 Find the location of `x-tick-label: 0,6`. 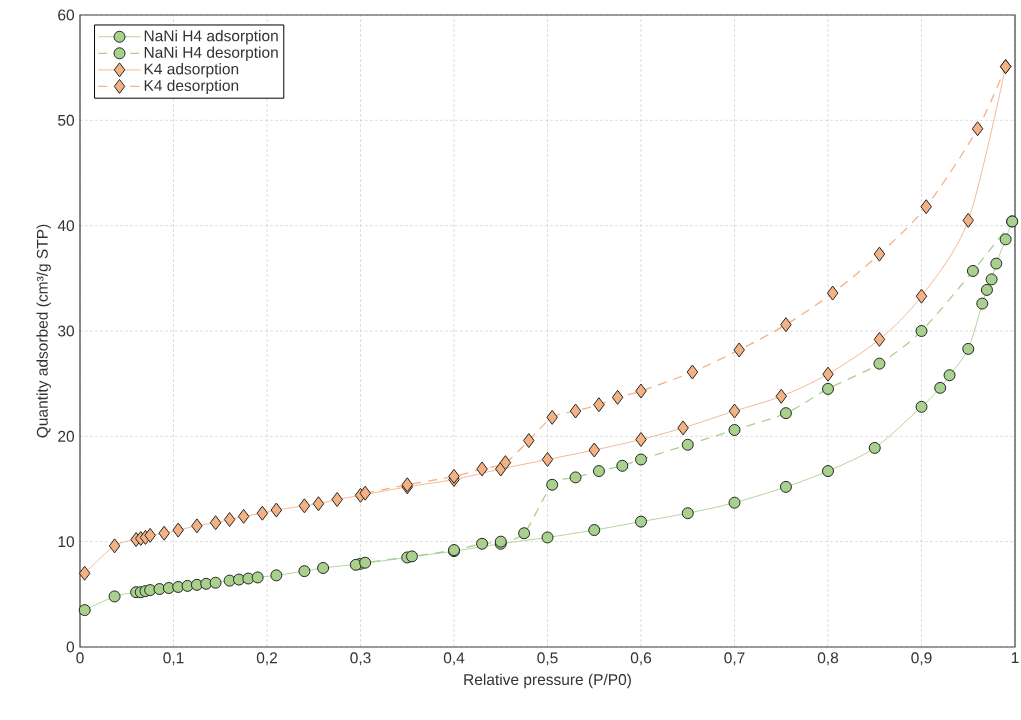

x-tick-label: 0,6 is located at coordinates (641, 659).